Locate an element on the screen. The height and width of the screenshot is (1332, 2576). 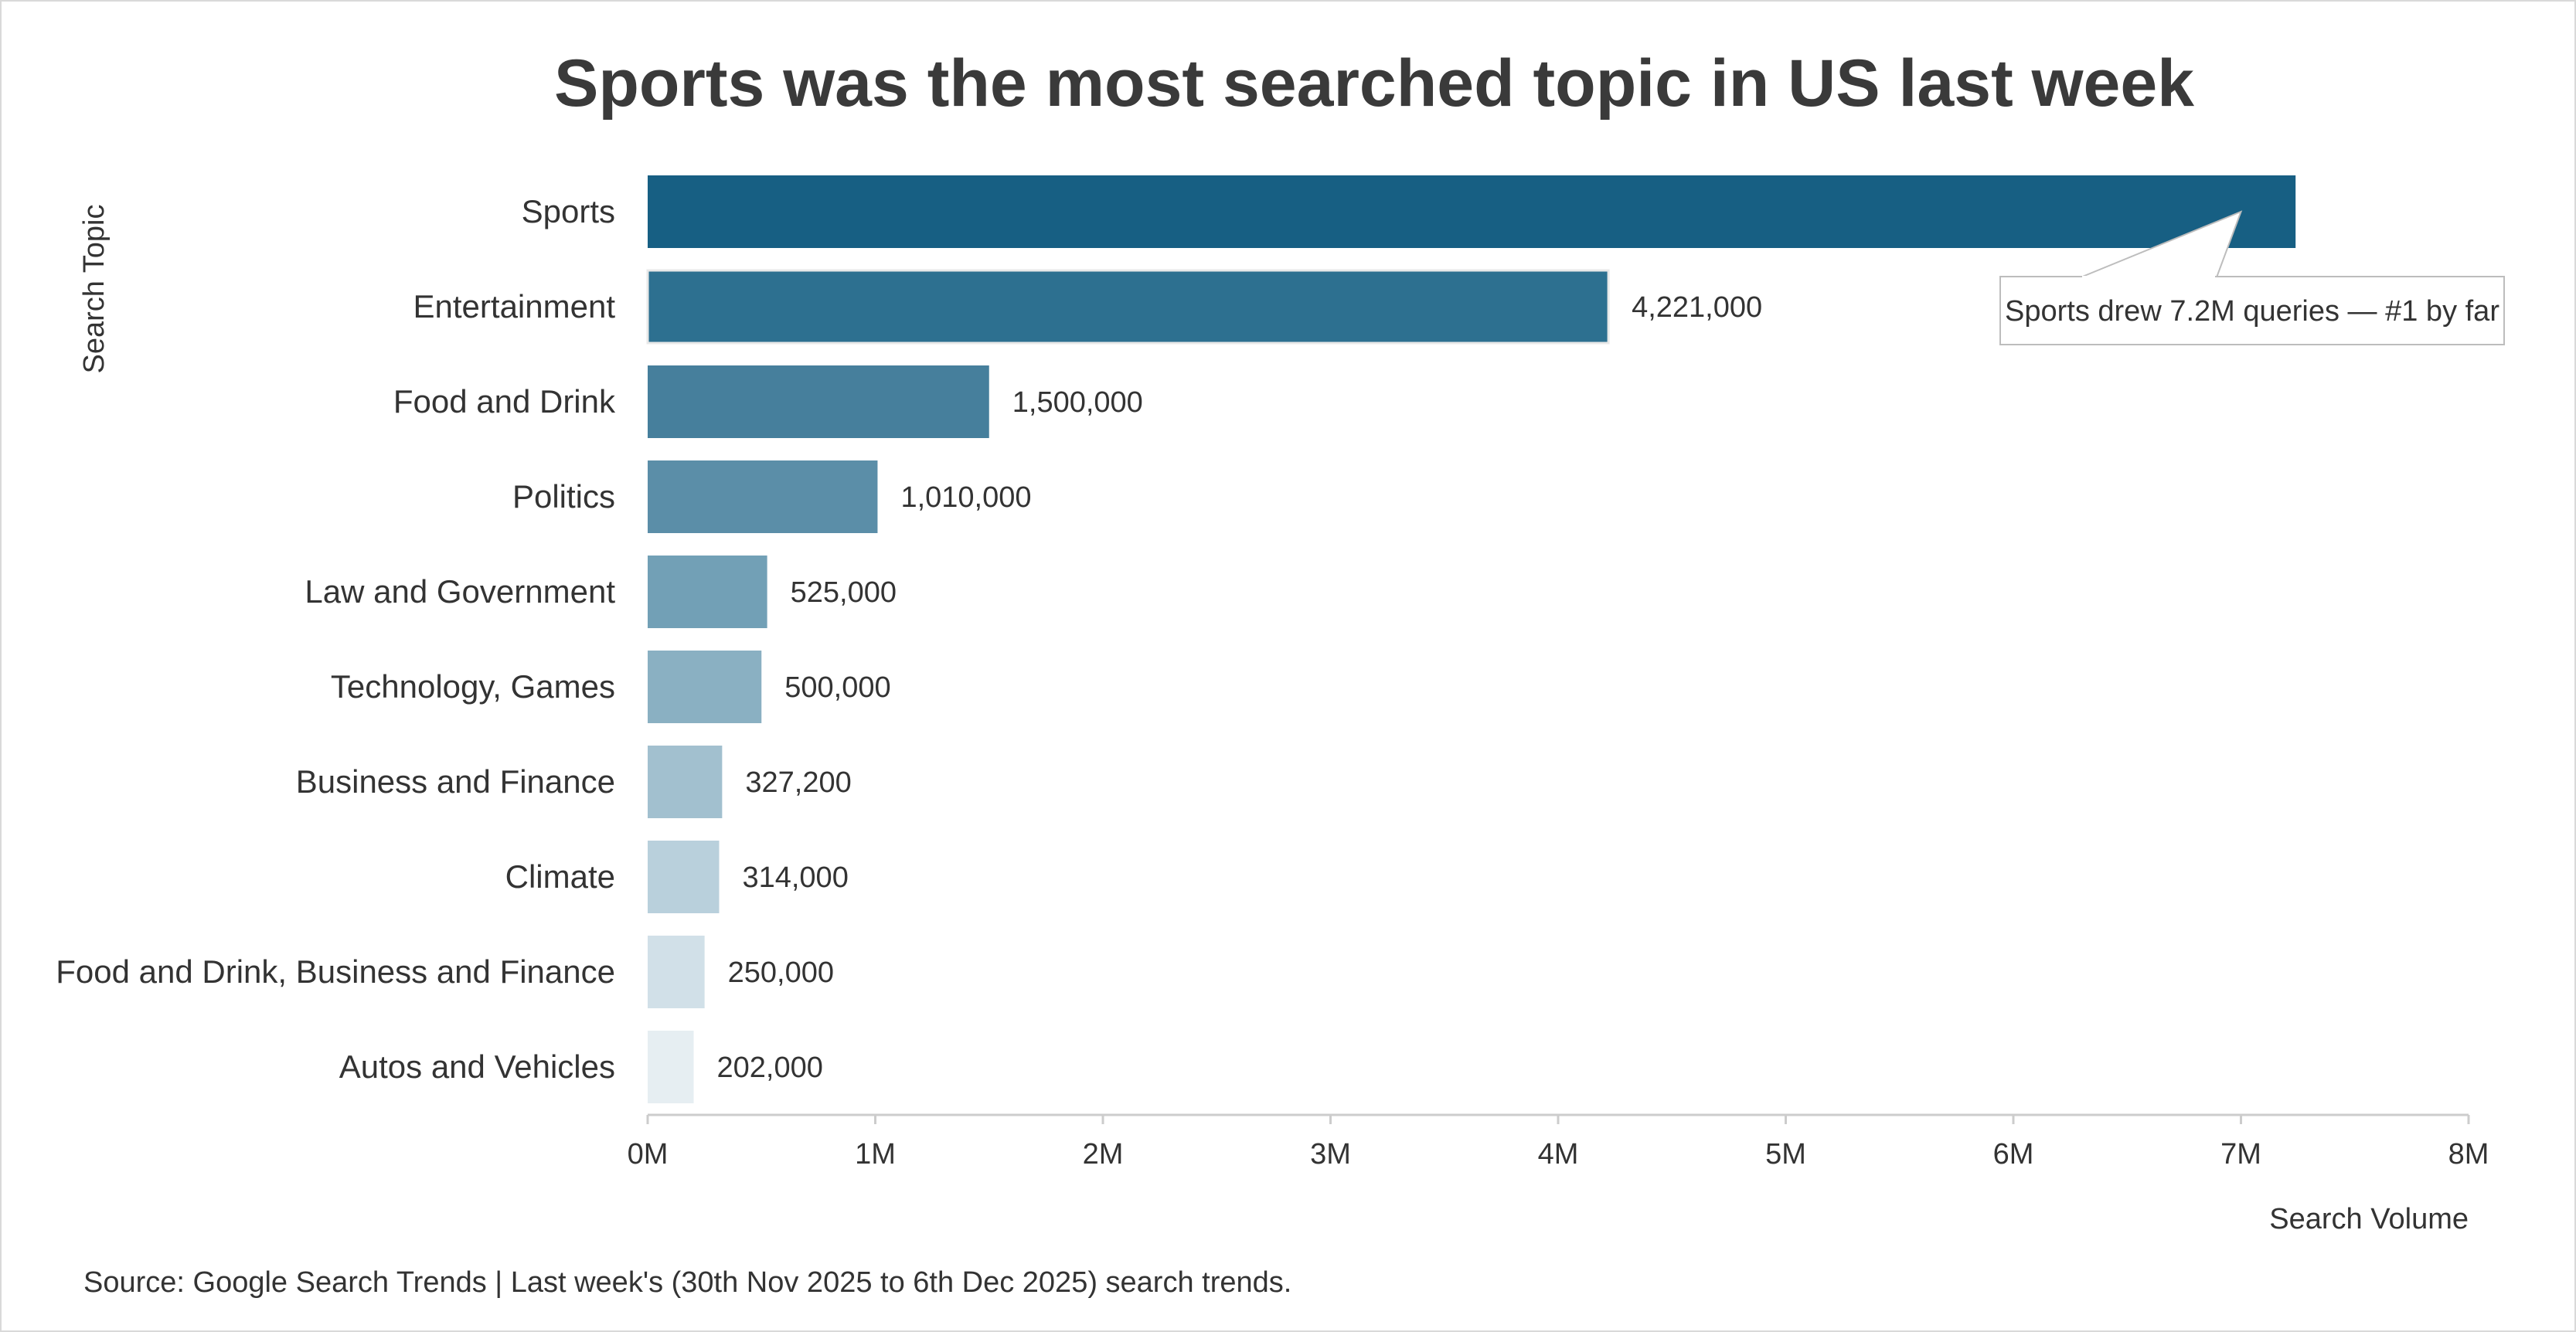
category-label: Climate is located at coordinates (560, 876).